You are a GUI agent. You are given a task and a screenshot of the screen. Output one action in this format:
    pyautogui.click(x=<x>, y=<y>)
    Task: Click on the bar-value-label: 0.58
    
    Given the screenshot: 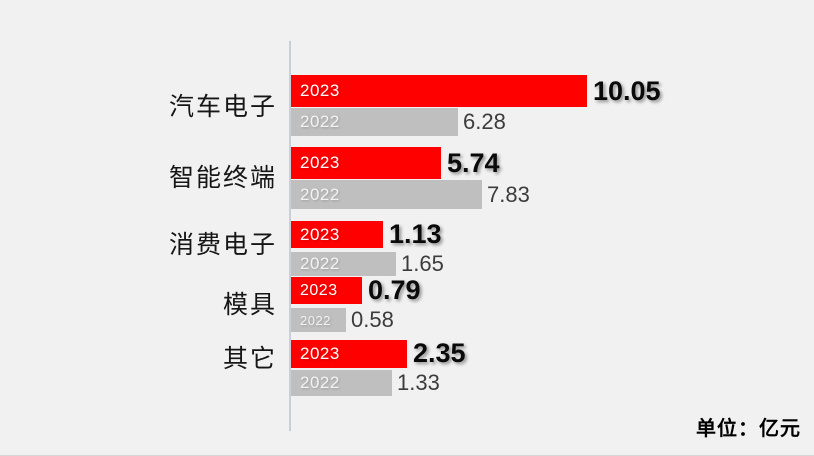 What is the action you would take?
    pyautogui.click(x=372, y=319)
    